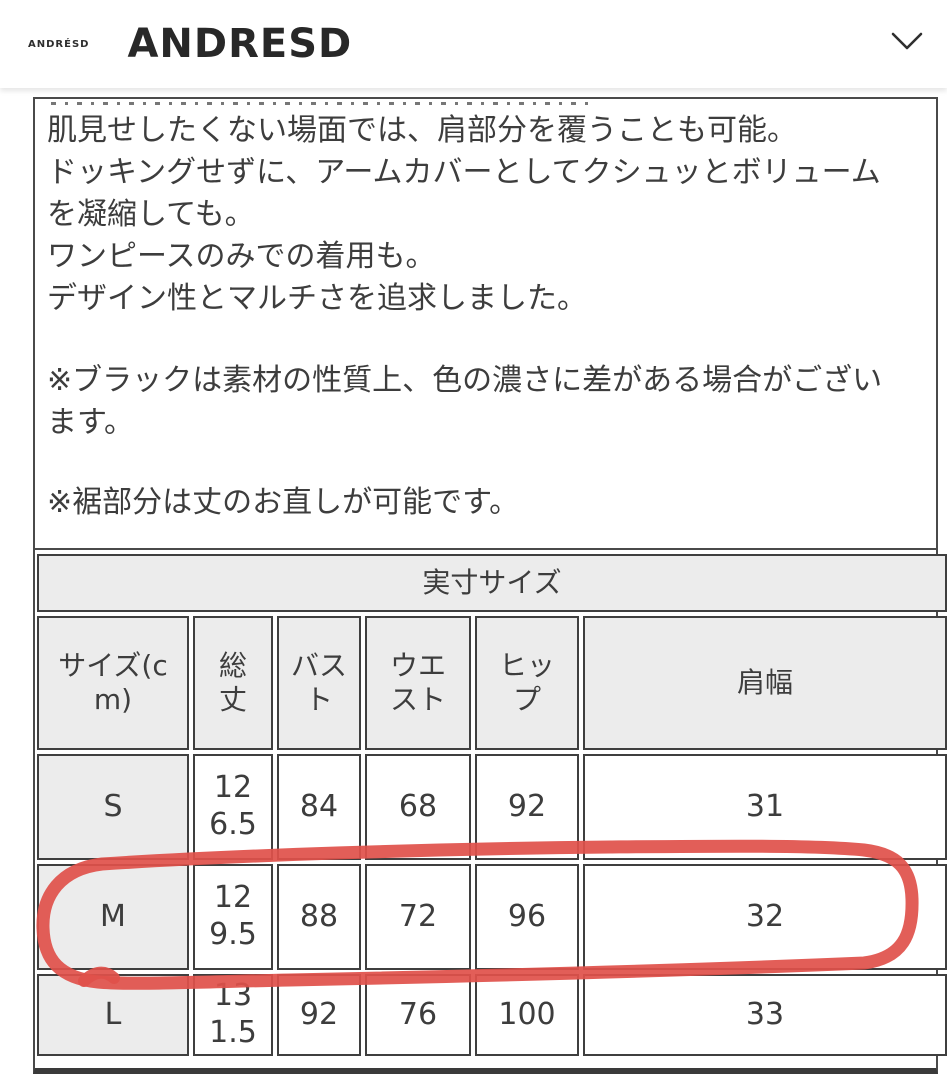  I want to click on row-s-total-length: 126.5, so click(233, 807).